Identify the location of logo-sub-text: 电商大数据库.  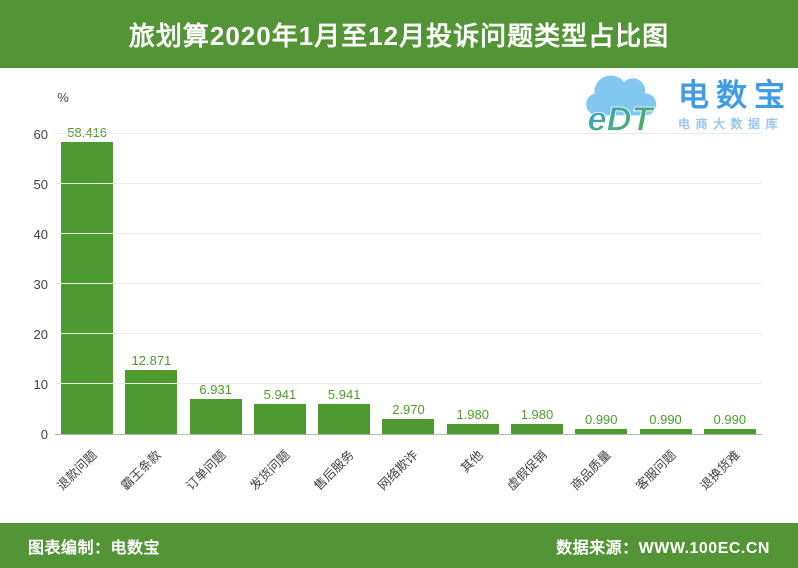
(731, 124).